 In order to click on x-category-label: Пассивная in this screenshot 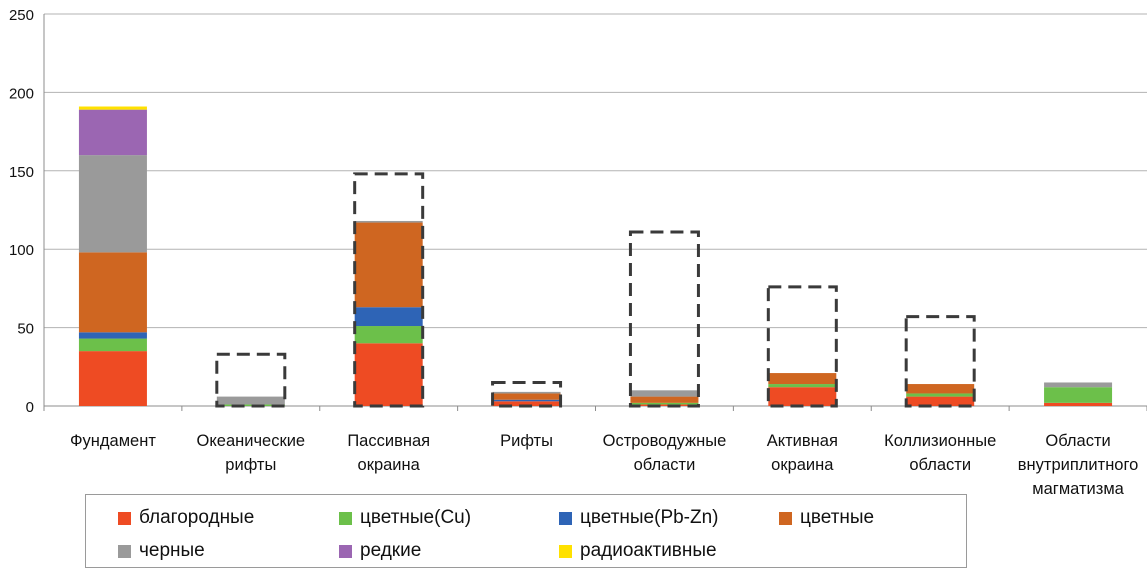, I will do `click(388, 441)`.